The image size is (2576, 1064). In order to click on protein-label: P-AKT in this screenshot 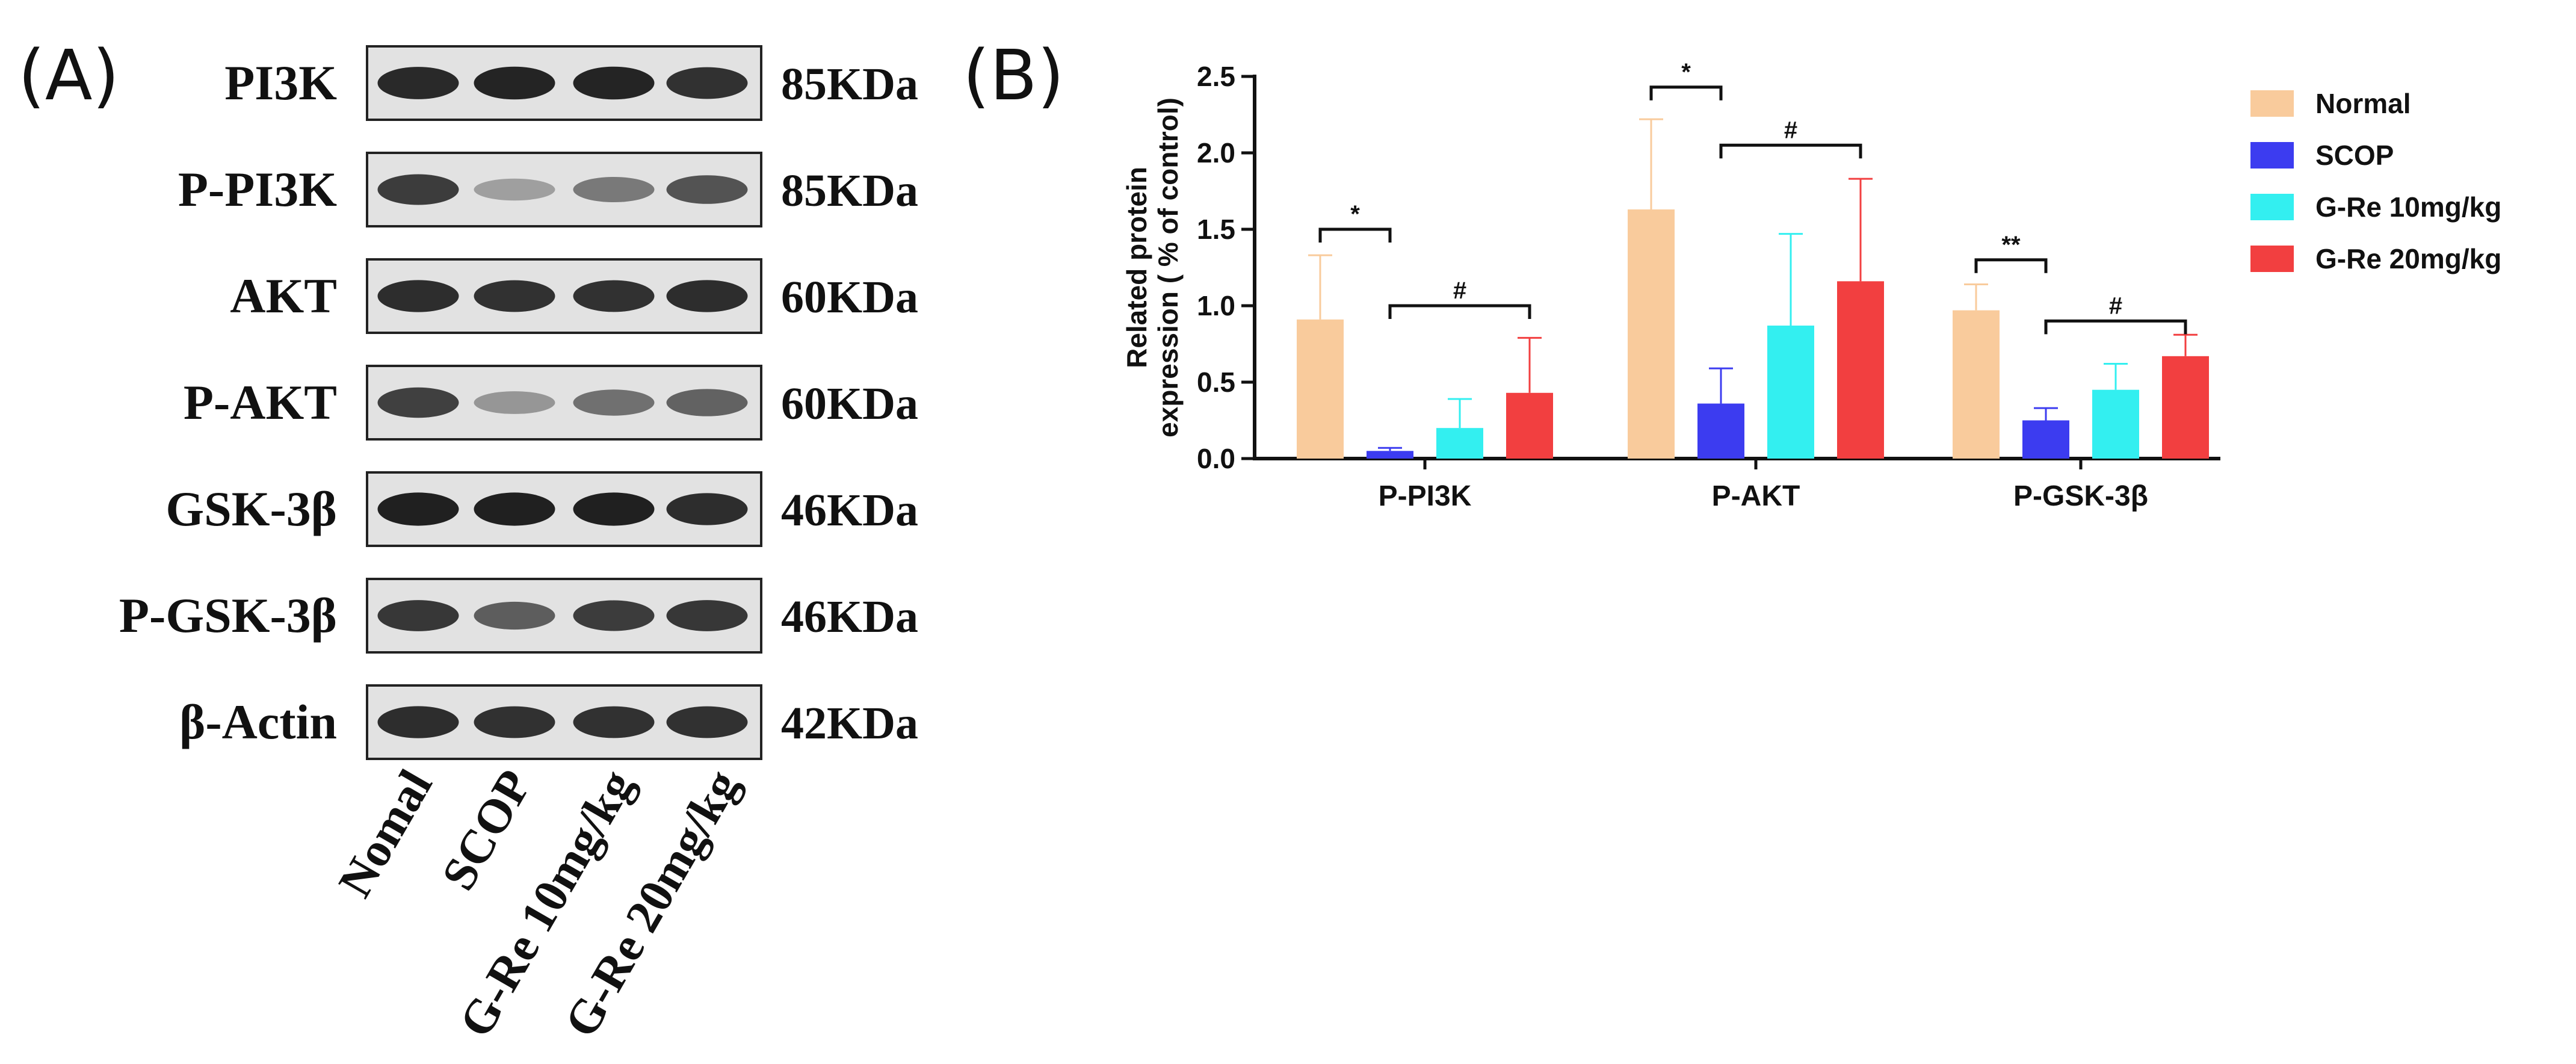, I will do `click(260, 402)`.